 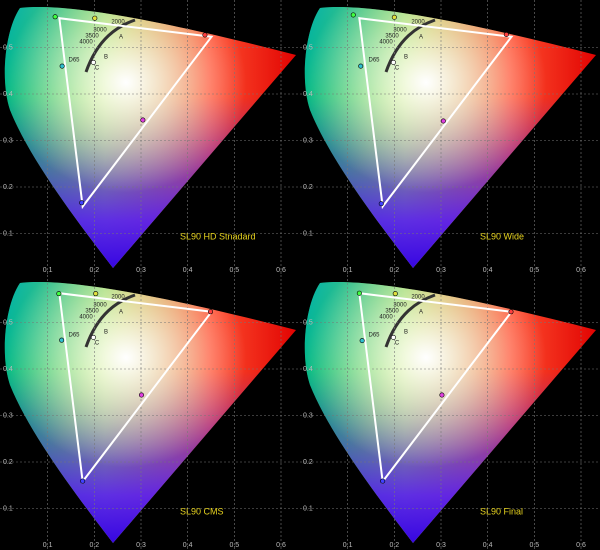 I want to click on panel-title: SL90 CMS, so click(x=202, y=511).